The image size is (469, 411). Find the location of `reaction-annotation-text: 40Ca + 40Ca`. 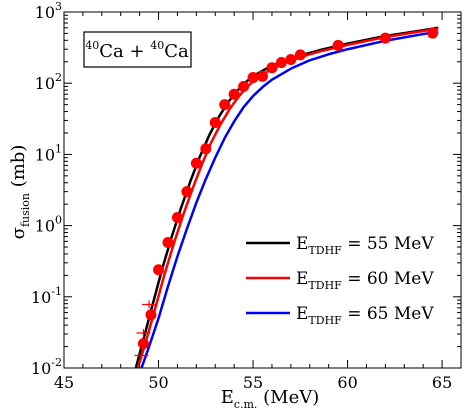

reaction-annotation-text: 40Ca + 40Ca is located at coordinates (137, 50).